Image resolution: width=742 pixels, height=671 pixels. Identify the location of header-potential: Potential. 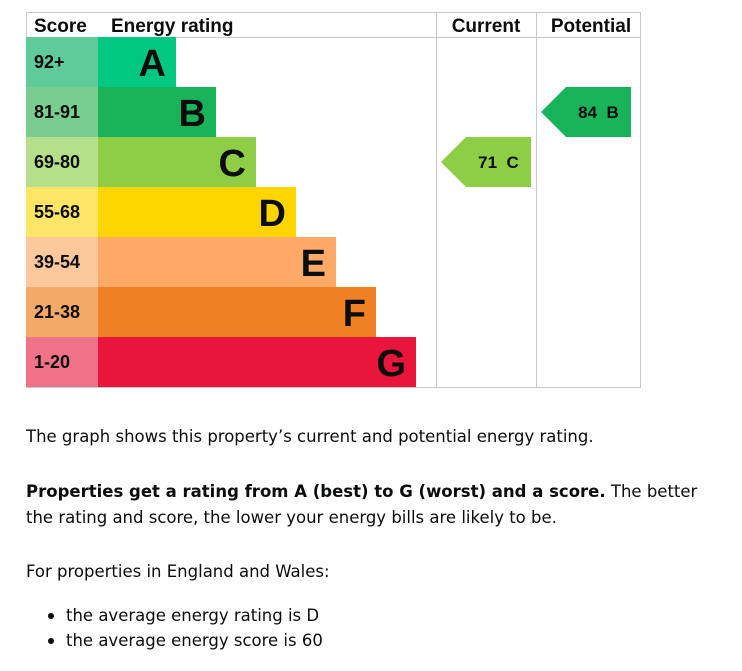
(591, 26).